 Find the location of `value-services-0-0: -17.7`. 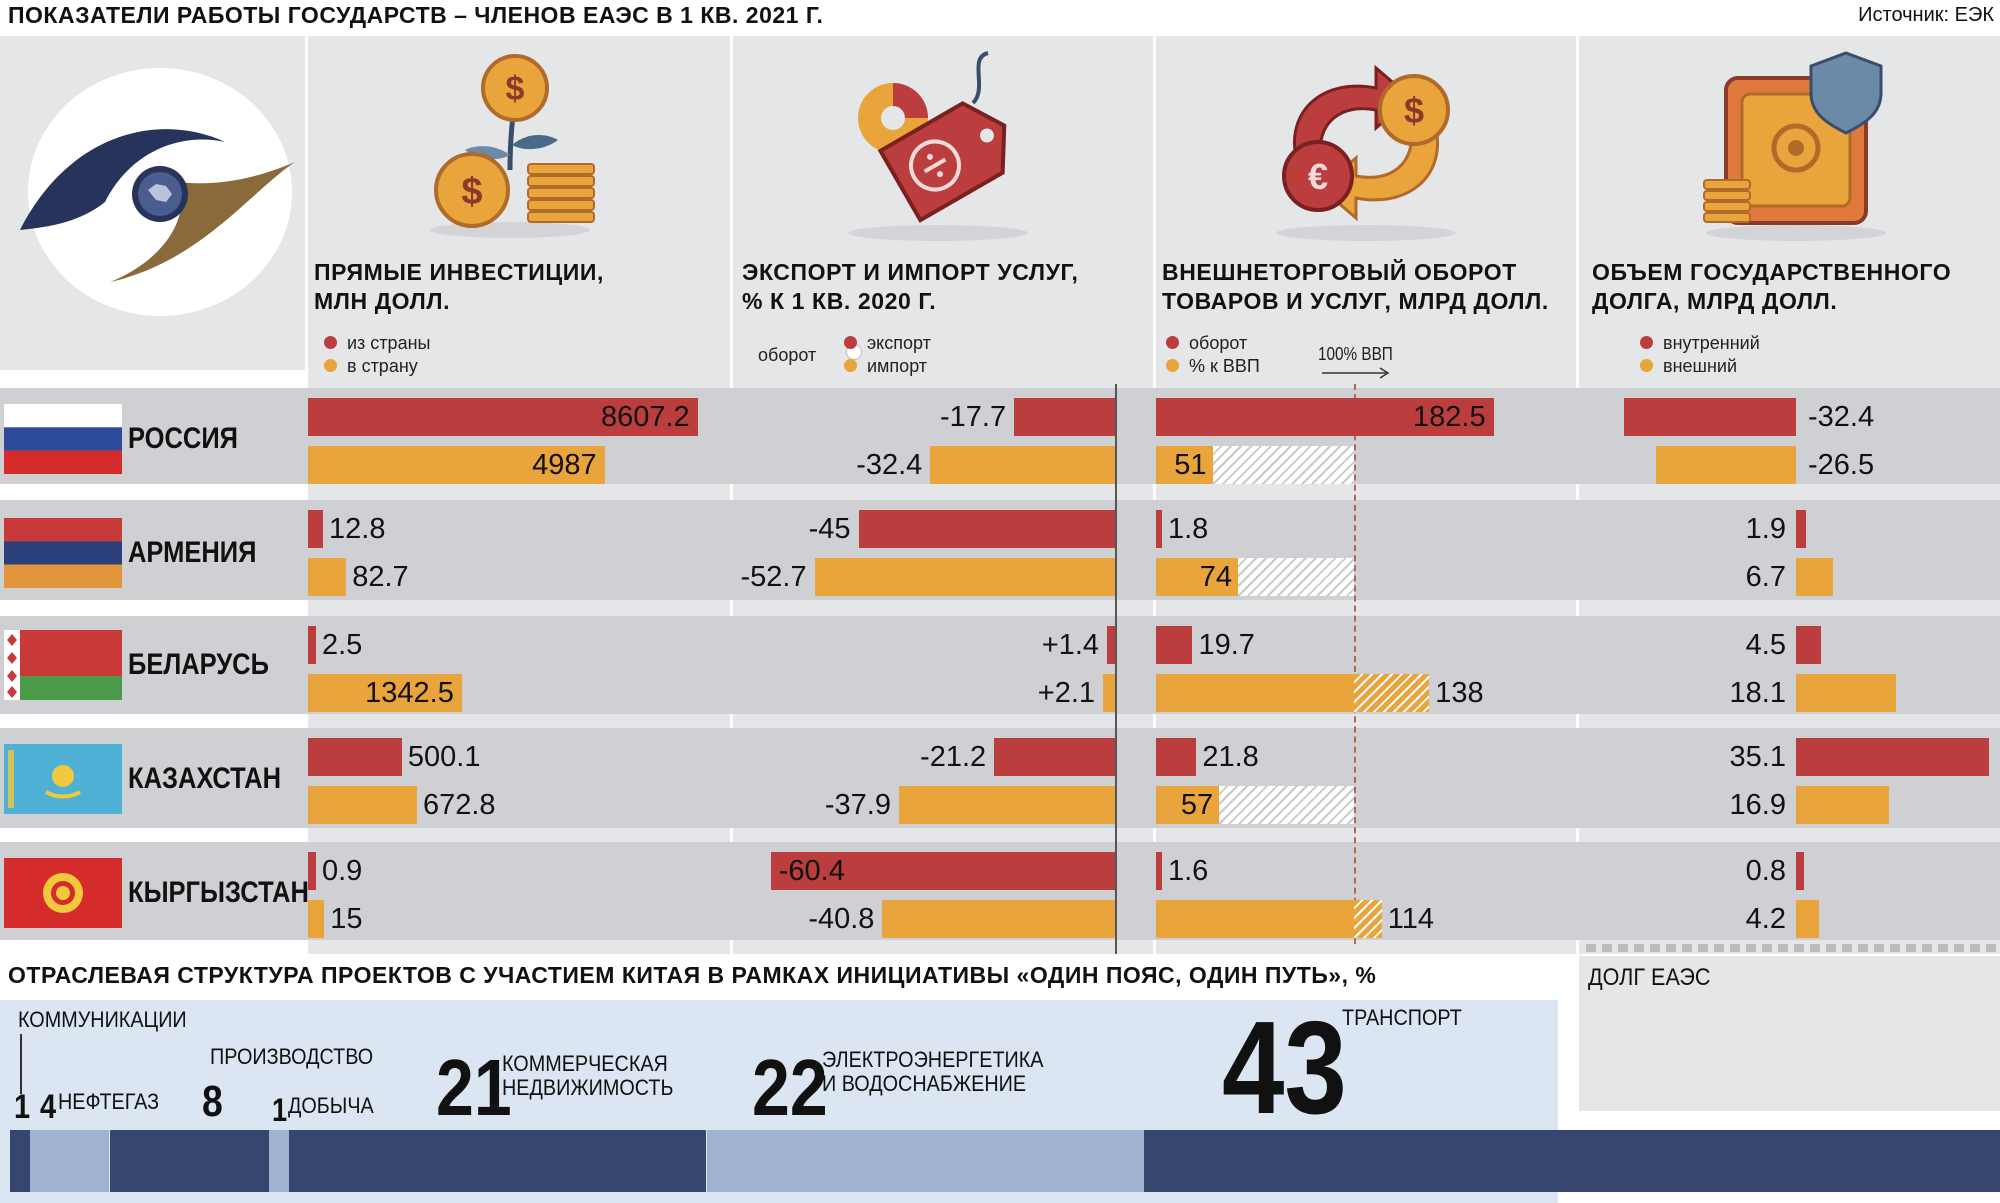

value-services-0-0: -17.7 is located at coordinates (973, 417).